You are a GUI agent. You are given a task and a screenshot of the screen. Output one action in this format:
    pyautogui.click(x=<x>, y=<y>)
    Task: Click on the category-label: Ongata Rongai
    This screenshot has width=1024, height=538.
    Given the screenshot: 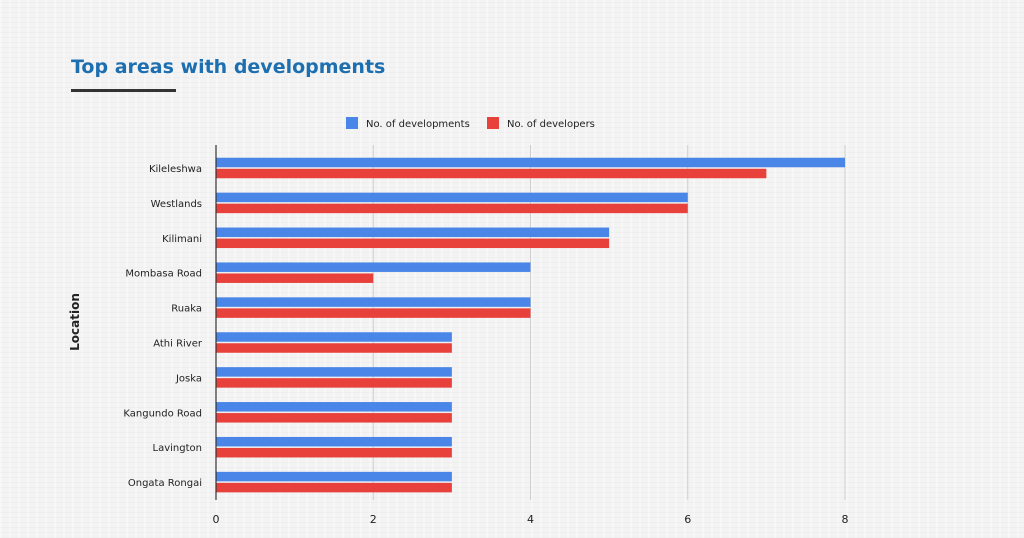 What is the action you would take?
    pyautogui.click(x=165, y=483)
    